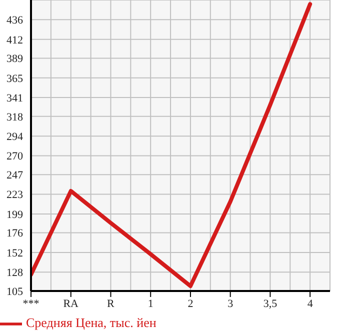 The image size is (345, 335). Describe the element at coordinates (15, 78) in the screenshot. I see `y-tick-label: 365` at that location.